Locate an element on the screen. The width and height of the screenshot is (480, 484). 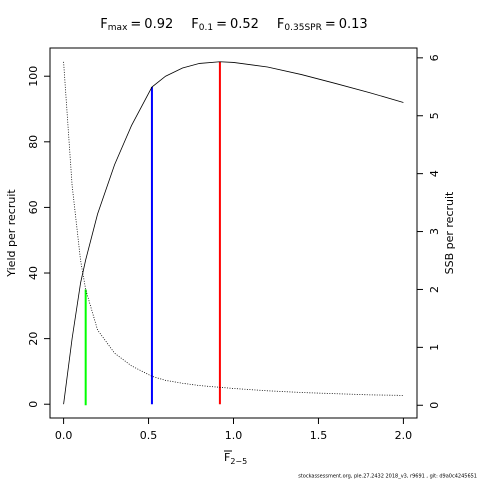
y-tick-label: 60 is located at coordinates (33, 207).